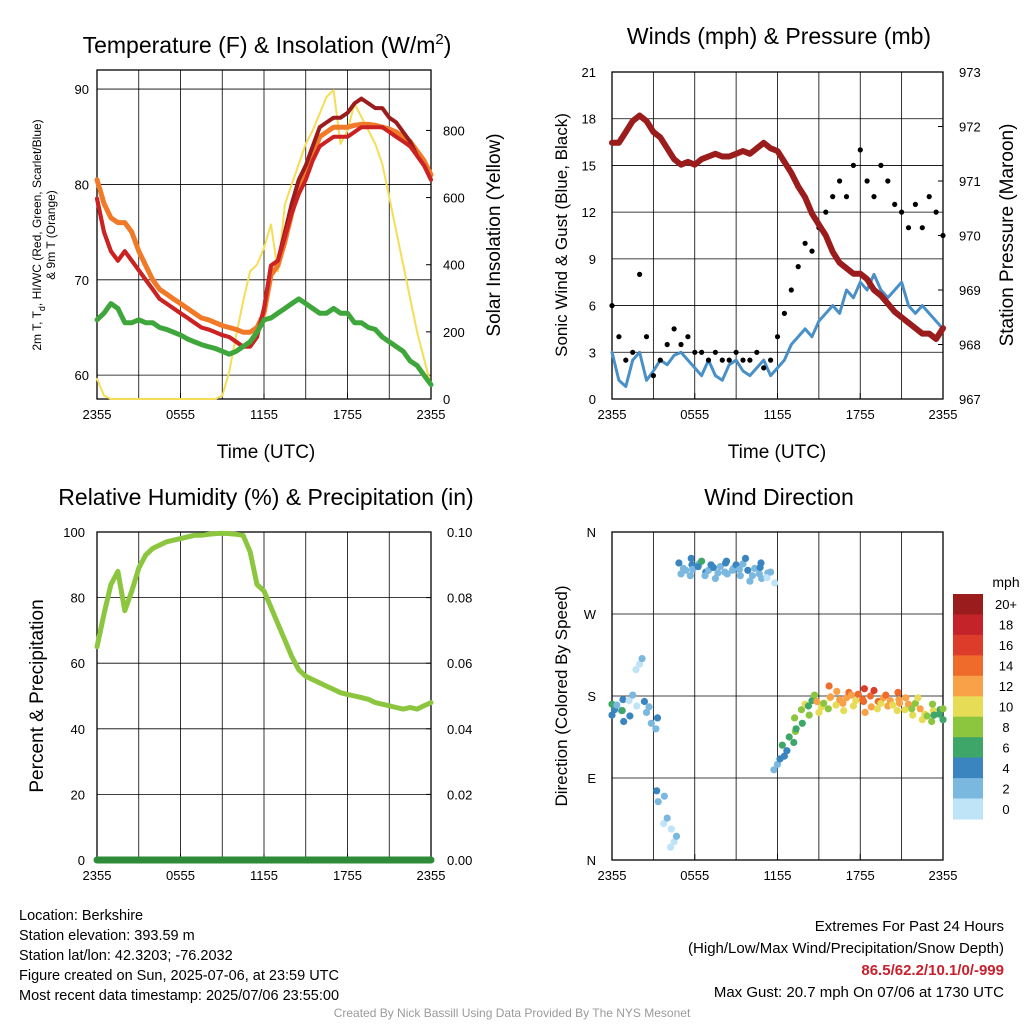 The height and width of the screenshot is (1024, 1024). I want to click on precip-y-tick: 0.00, so click(459, 860).